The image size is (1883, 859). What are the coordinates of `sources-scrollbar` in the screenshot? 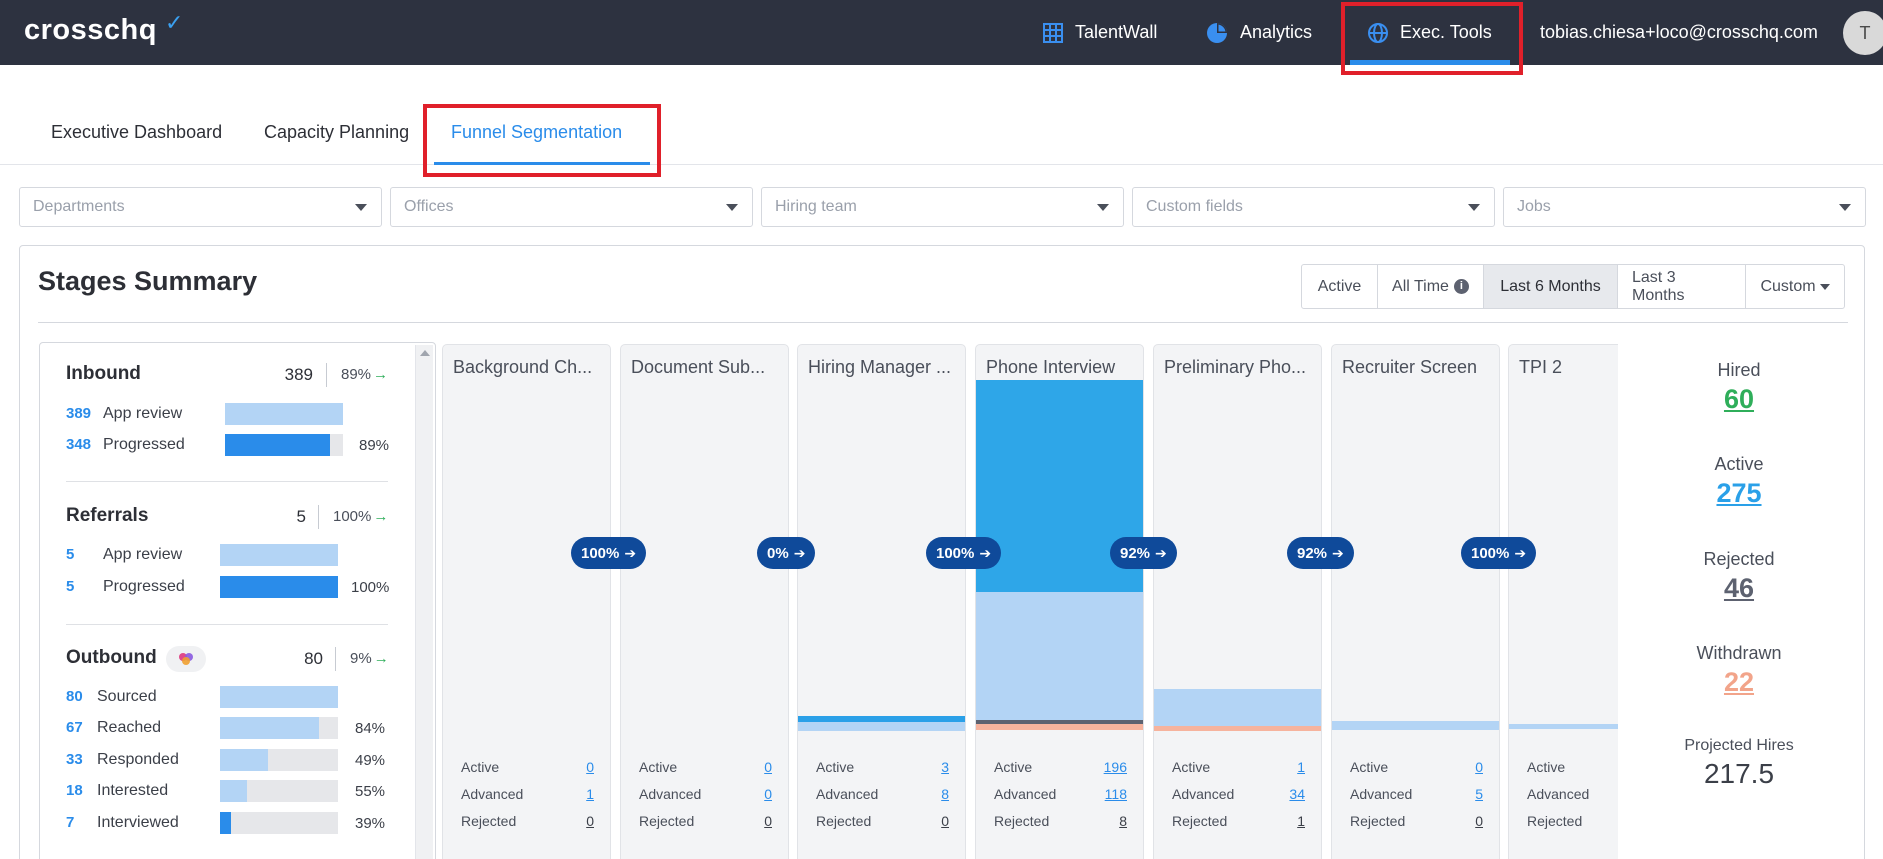 It's located at (424, 602).